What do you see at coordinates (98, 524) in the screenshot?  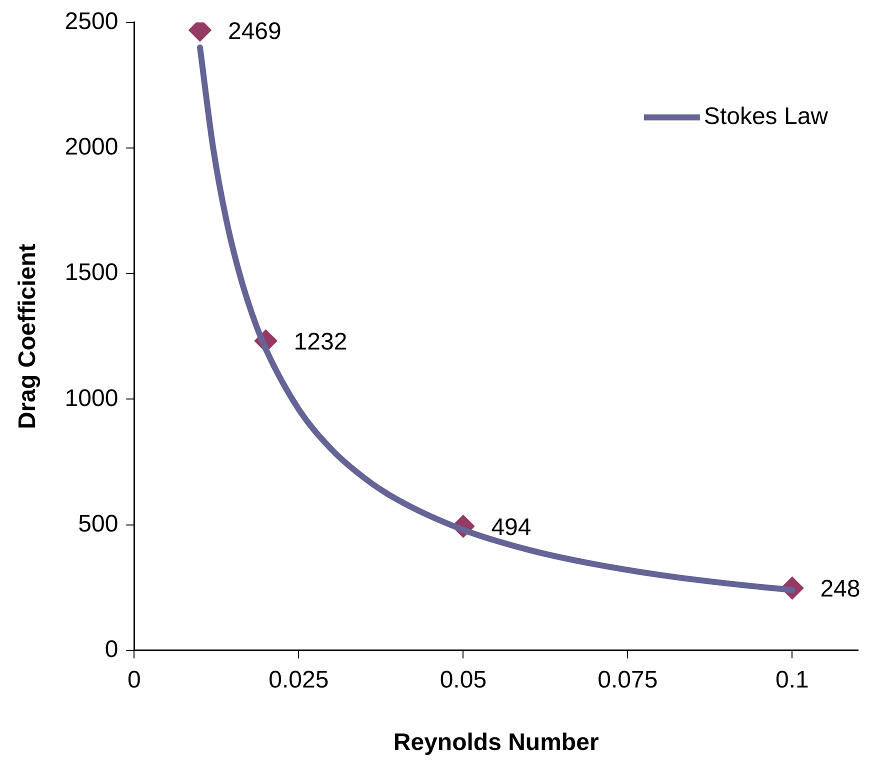 I see `y-tick-label: 500` at bounding box center [98, 524].